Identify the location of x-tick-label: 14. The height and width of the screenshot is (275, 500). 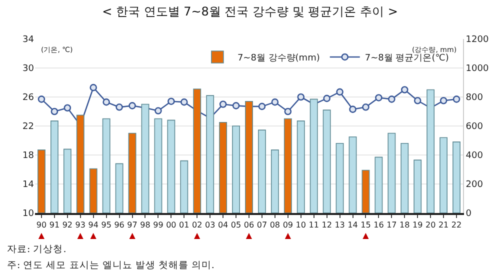
(353, 225).